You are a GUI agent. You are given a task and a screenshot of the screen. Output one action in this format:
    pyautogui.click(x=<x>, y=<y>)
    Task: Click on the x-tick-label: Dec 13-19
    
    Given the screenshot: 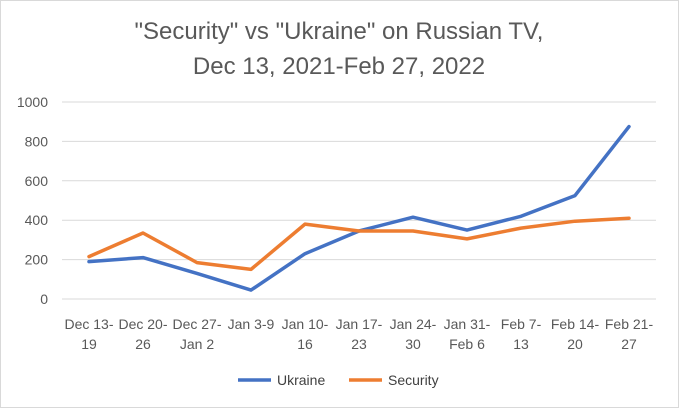 What is the action you would take?
    pyautogui.click(x=88, y=334)
    